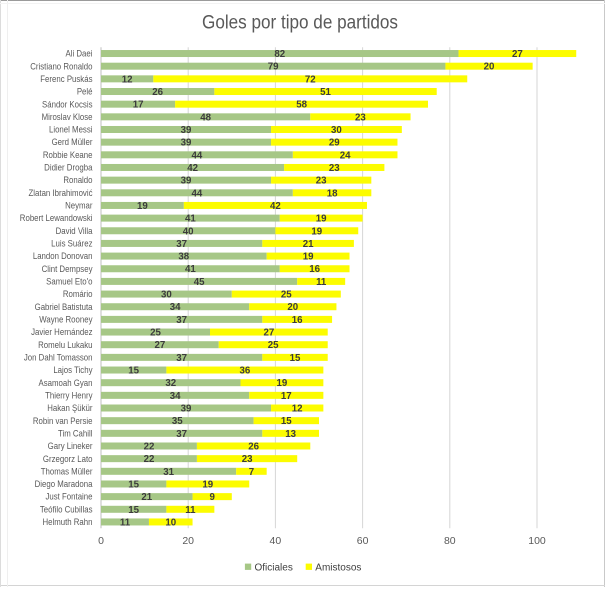  What do you see at coordinates (146, 497) in the screenshot?
I see `svg-text: 21` at bounding box center [146, 497].